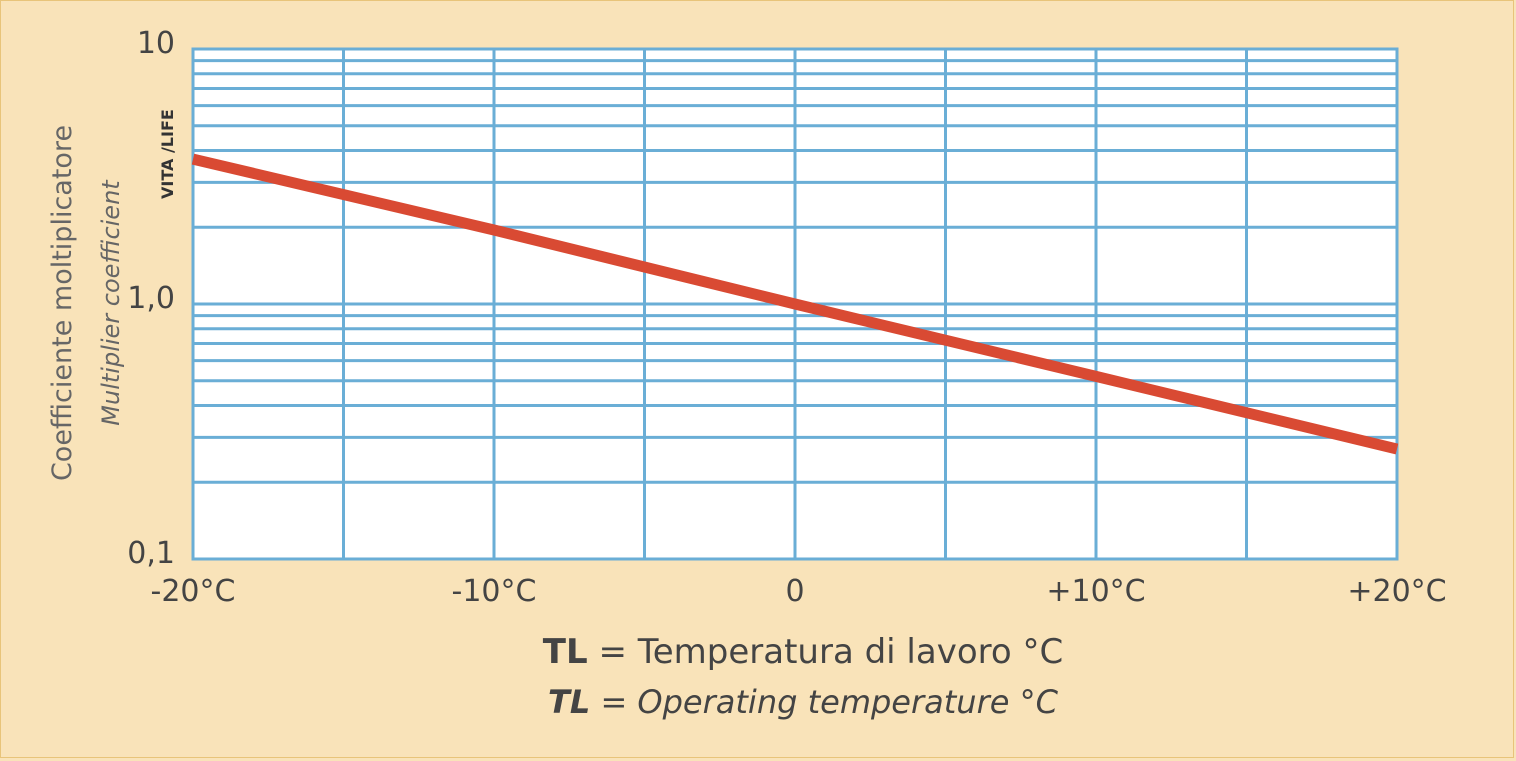 This screenshot has width=1516, height=761. Describe the element at coordinates (569, 702) in the screenshot. I see `x-axis-title-english-prefix: TL` at that location.